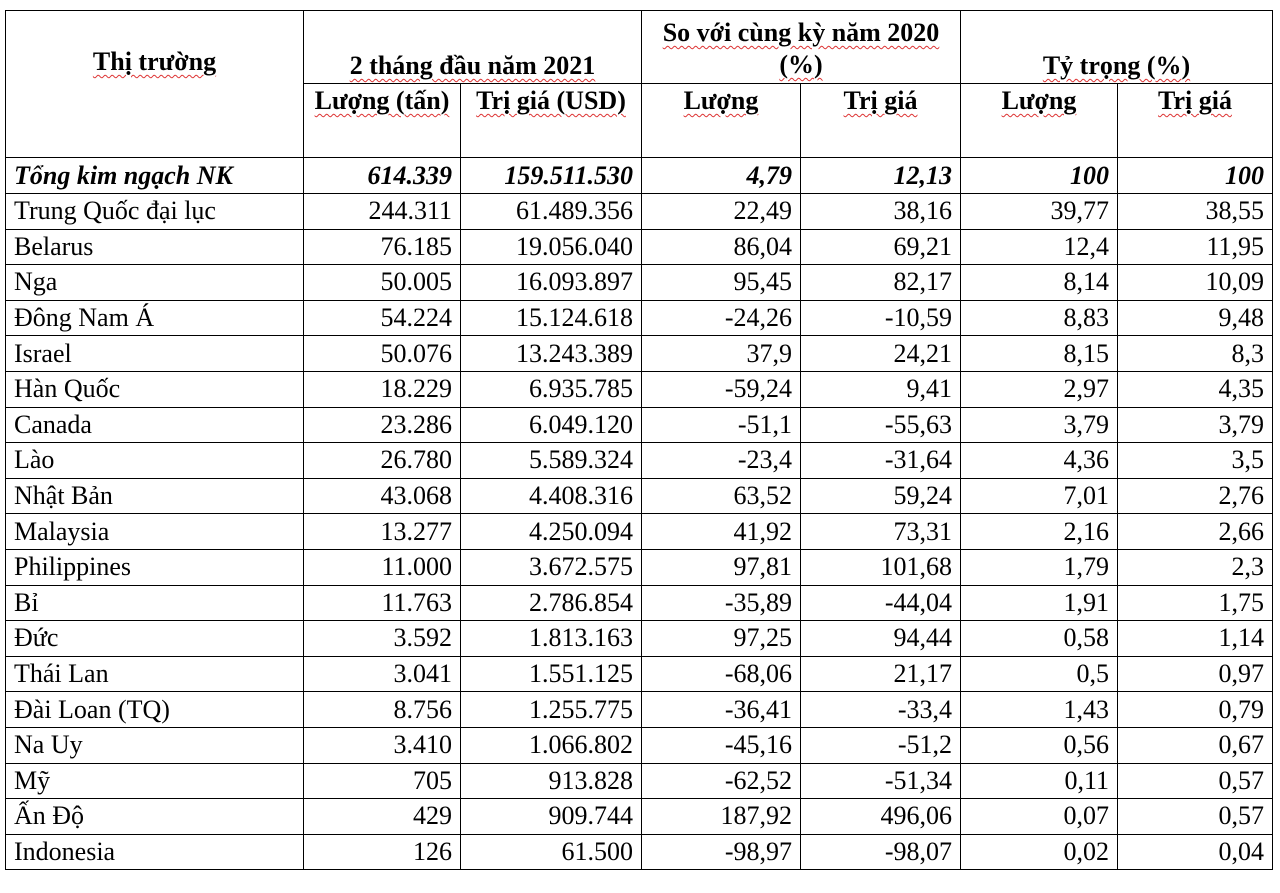  What do you see at coordinates (551, 425) in the screenshot?
I see `cell-value: 6.049.120` at bounding box center [551, 425].